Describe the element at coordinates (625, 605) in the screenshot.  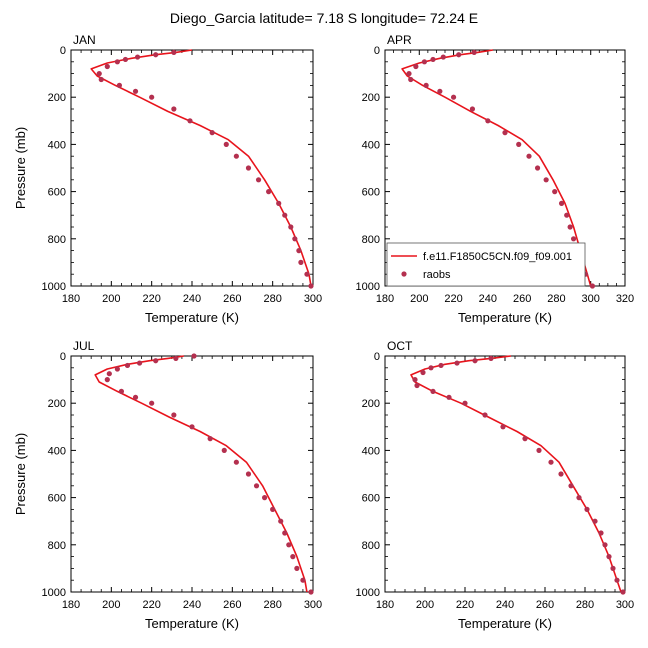
I see `x-tick-label: 300` at that location.